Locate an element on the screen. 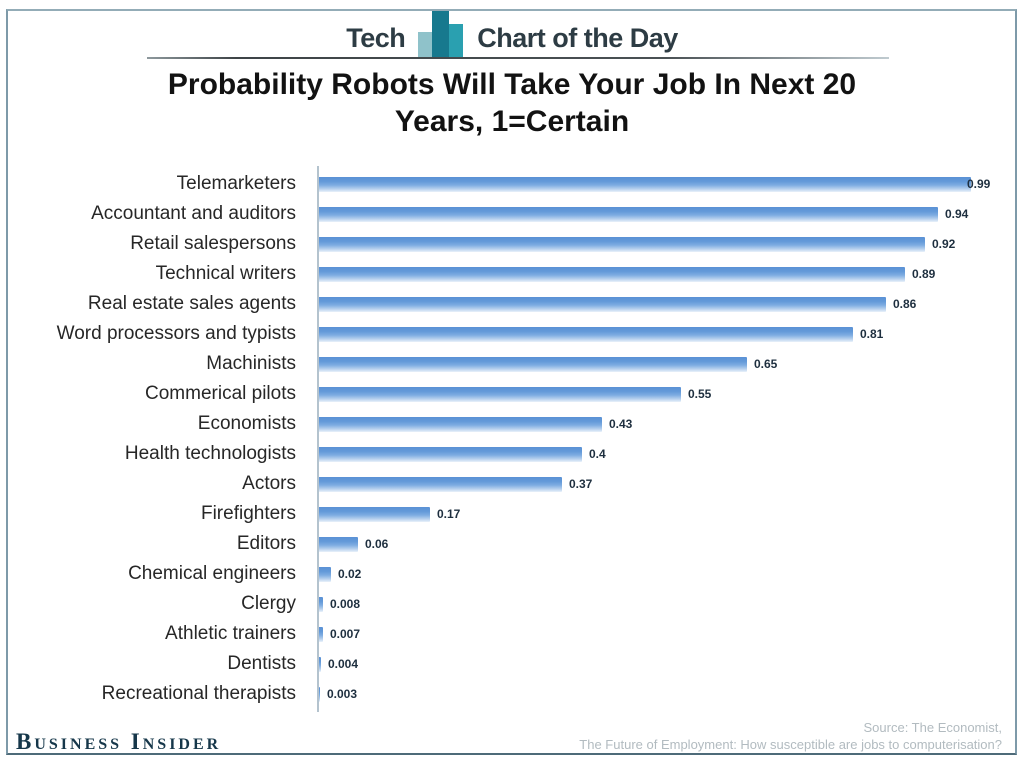  bar-track: 0.55 is located at coordinates (515, 394).